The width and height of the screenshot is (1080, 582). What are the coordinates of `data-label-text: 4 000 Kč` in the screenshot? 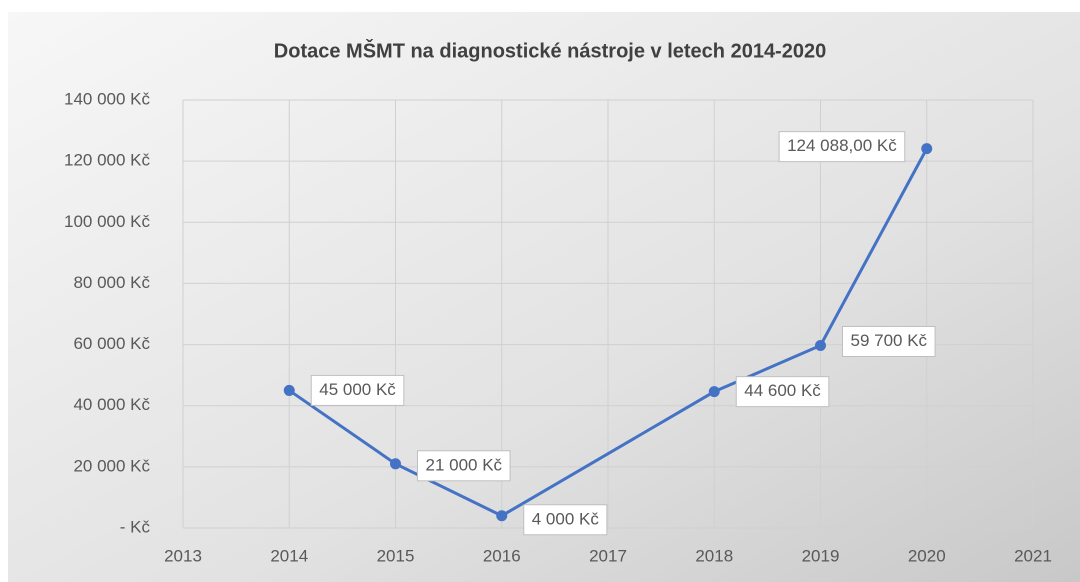 It's located at (566, 518).